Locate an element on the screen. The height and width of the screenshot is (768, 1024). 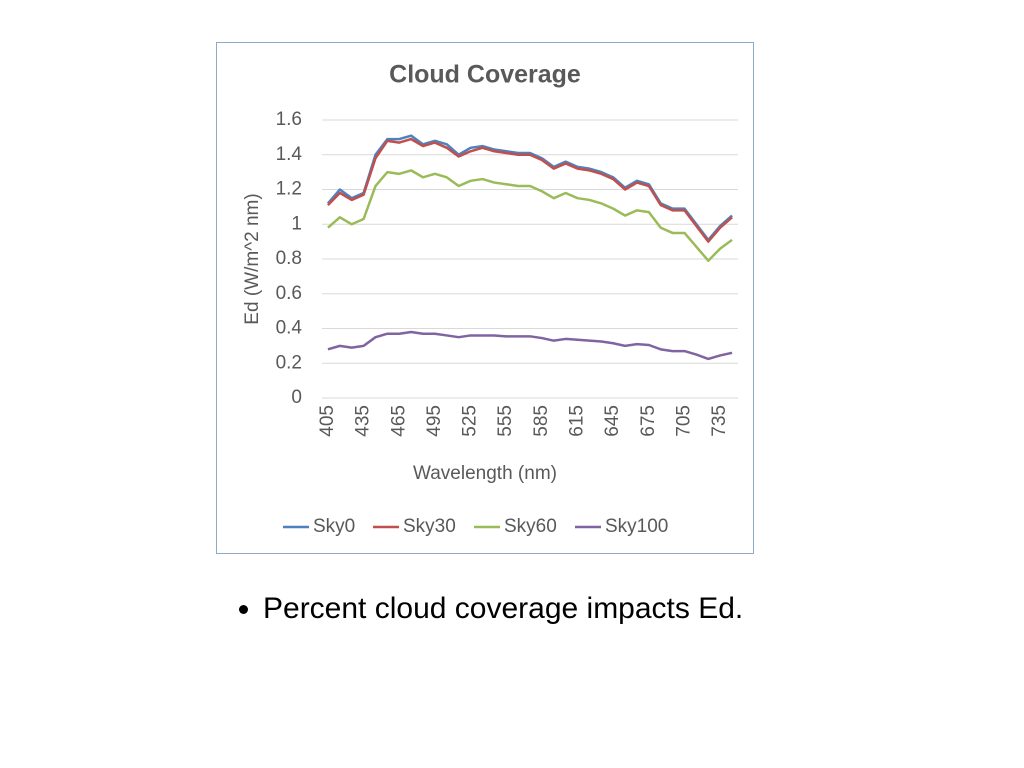
x-tick-label: 705 is located at coordinates (684, 421).